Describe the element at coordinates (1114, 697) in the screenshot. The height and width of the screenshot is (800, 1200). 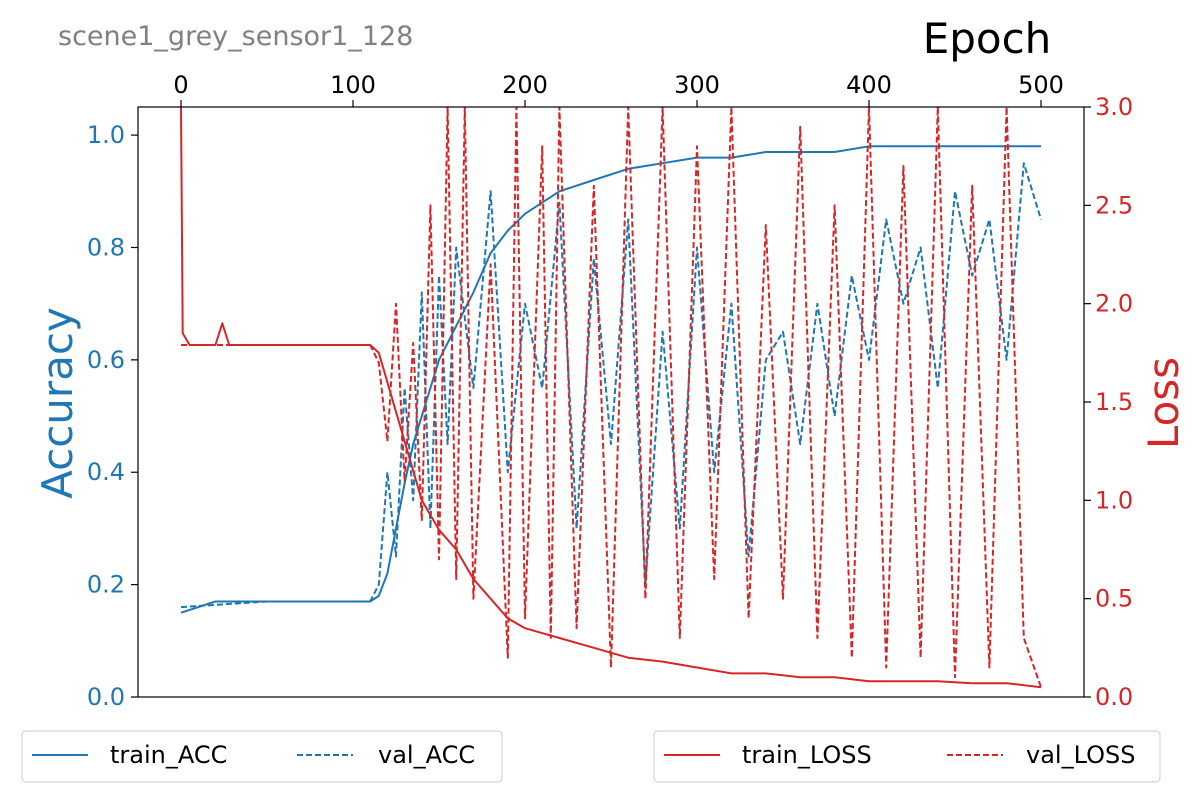
I see `y2-tick-label: 0.0` at that location.